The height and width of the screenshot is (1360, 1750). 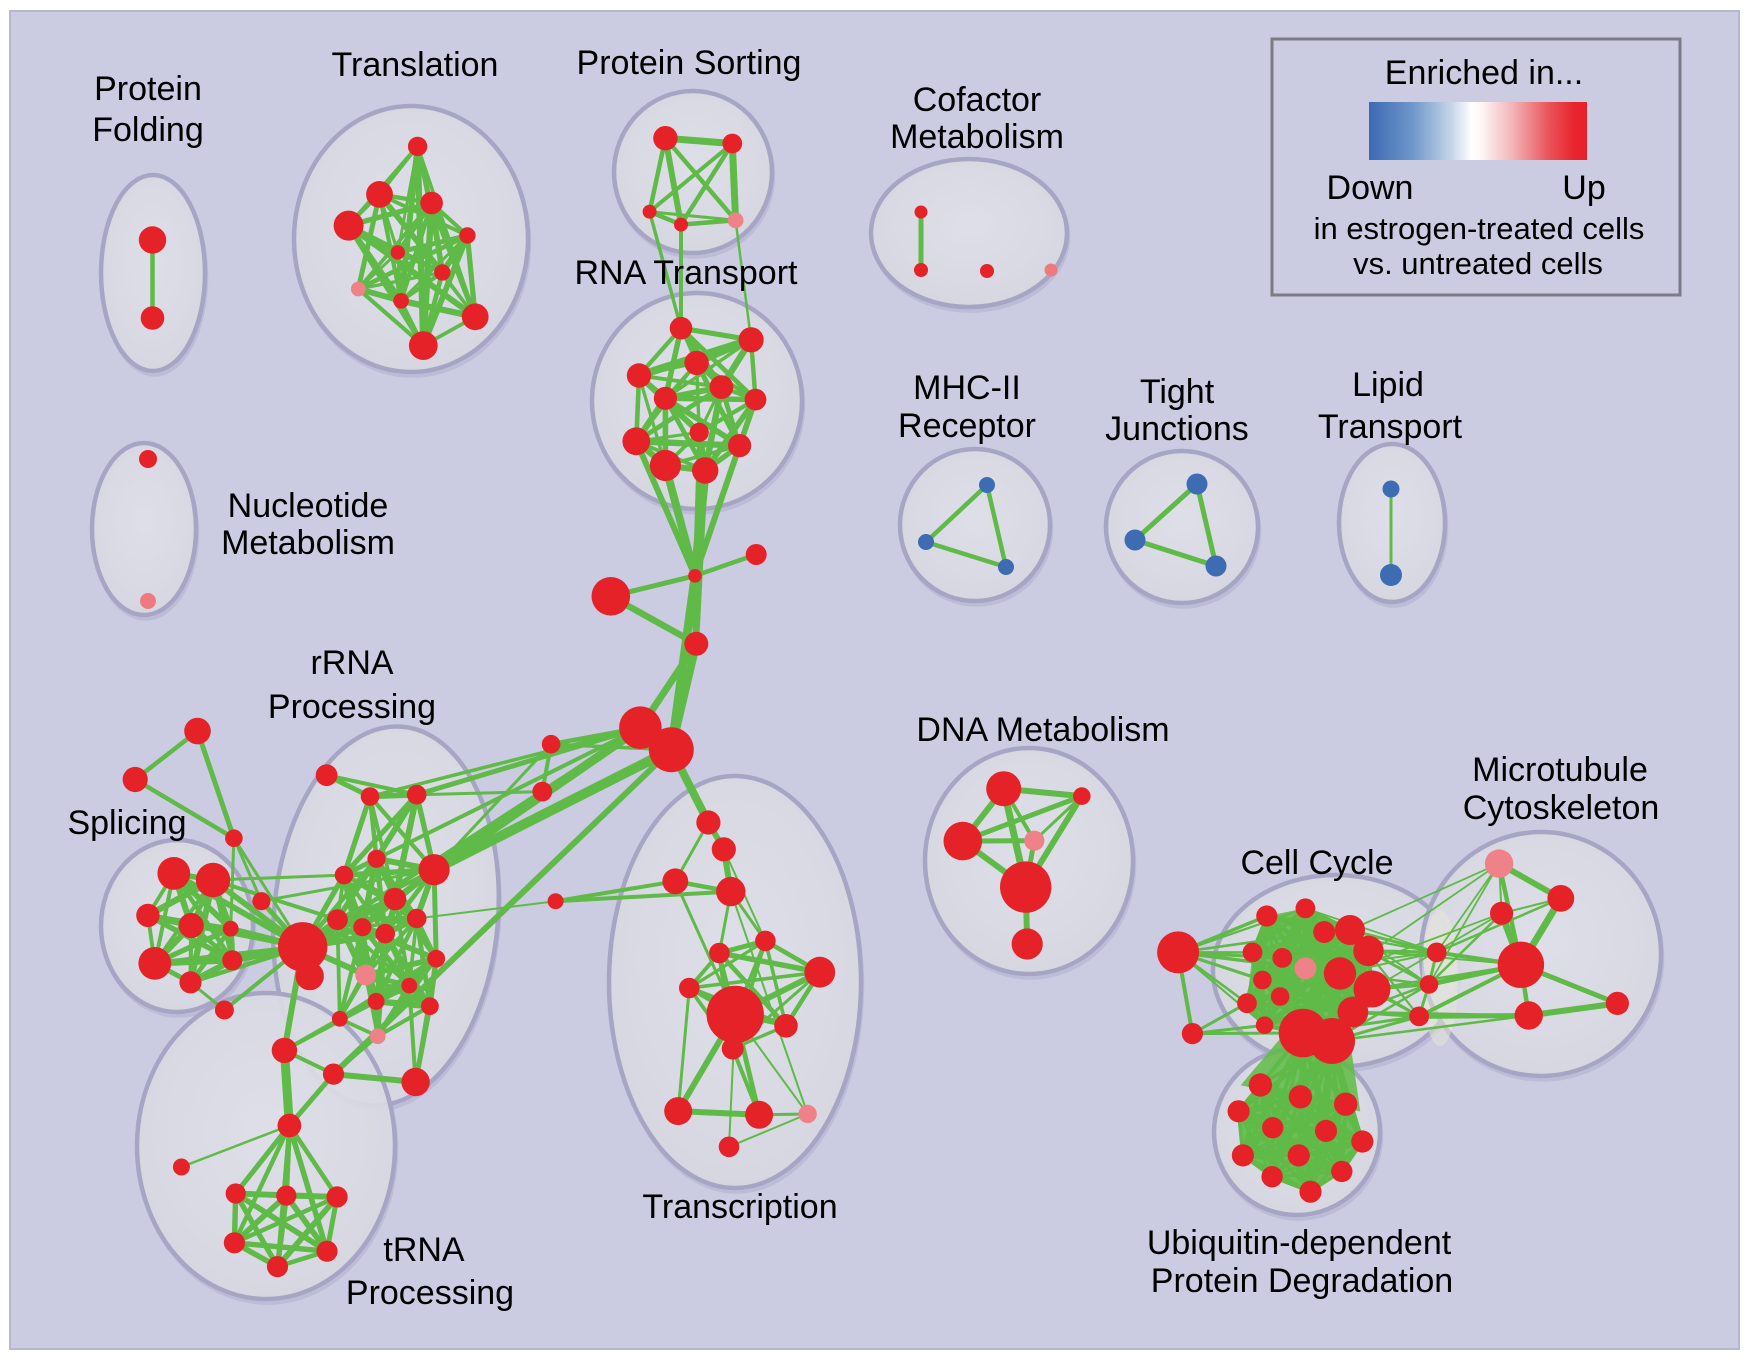 What do you see at coordinates (977, 100) in the screenshot?
I see `svg-text: Cofactor` at bounding box center [977, 100].